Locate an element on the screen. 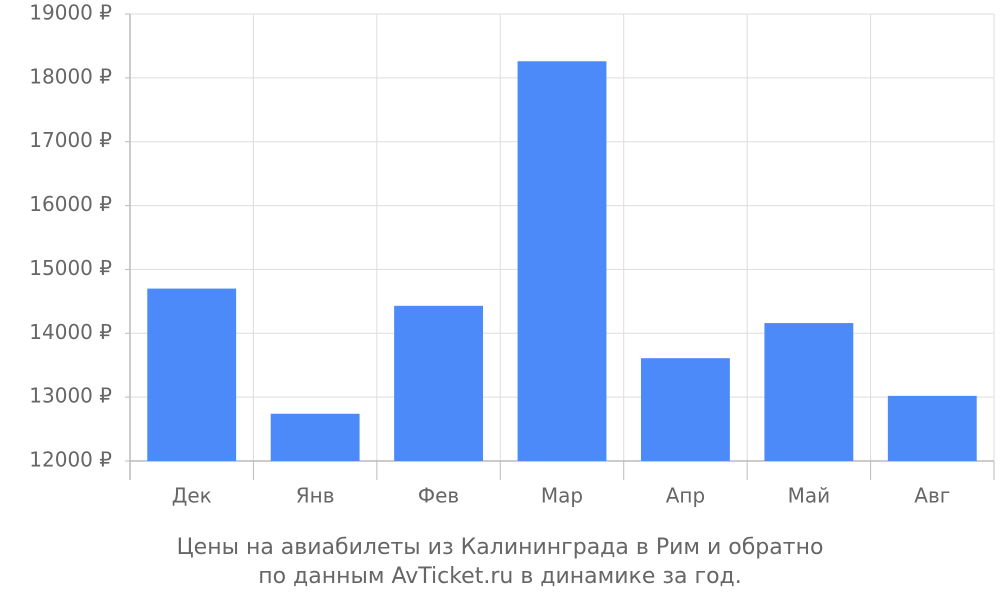 The image size is (1000, 600). y-tick-label: 15000 ₽ is located at coordinates (70, 268).